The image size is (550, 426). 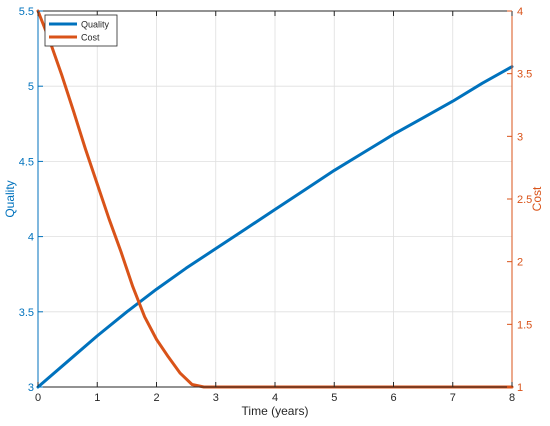 I want to click on y-right-tick-label: 2, so click(x=520, y=263).